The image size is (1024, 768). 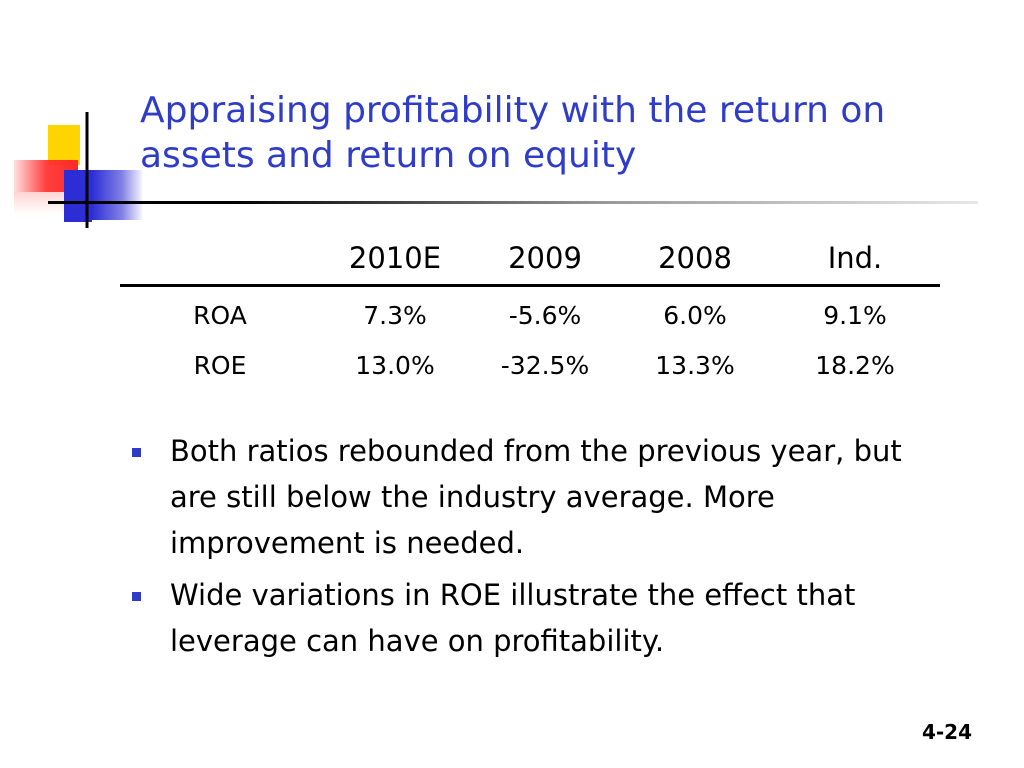 I want to click on header-2008: 2008, so click(x=695, y=261).